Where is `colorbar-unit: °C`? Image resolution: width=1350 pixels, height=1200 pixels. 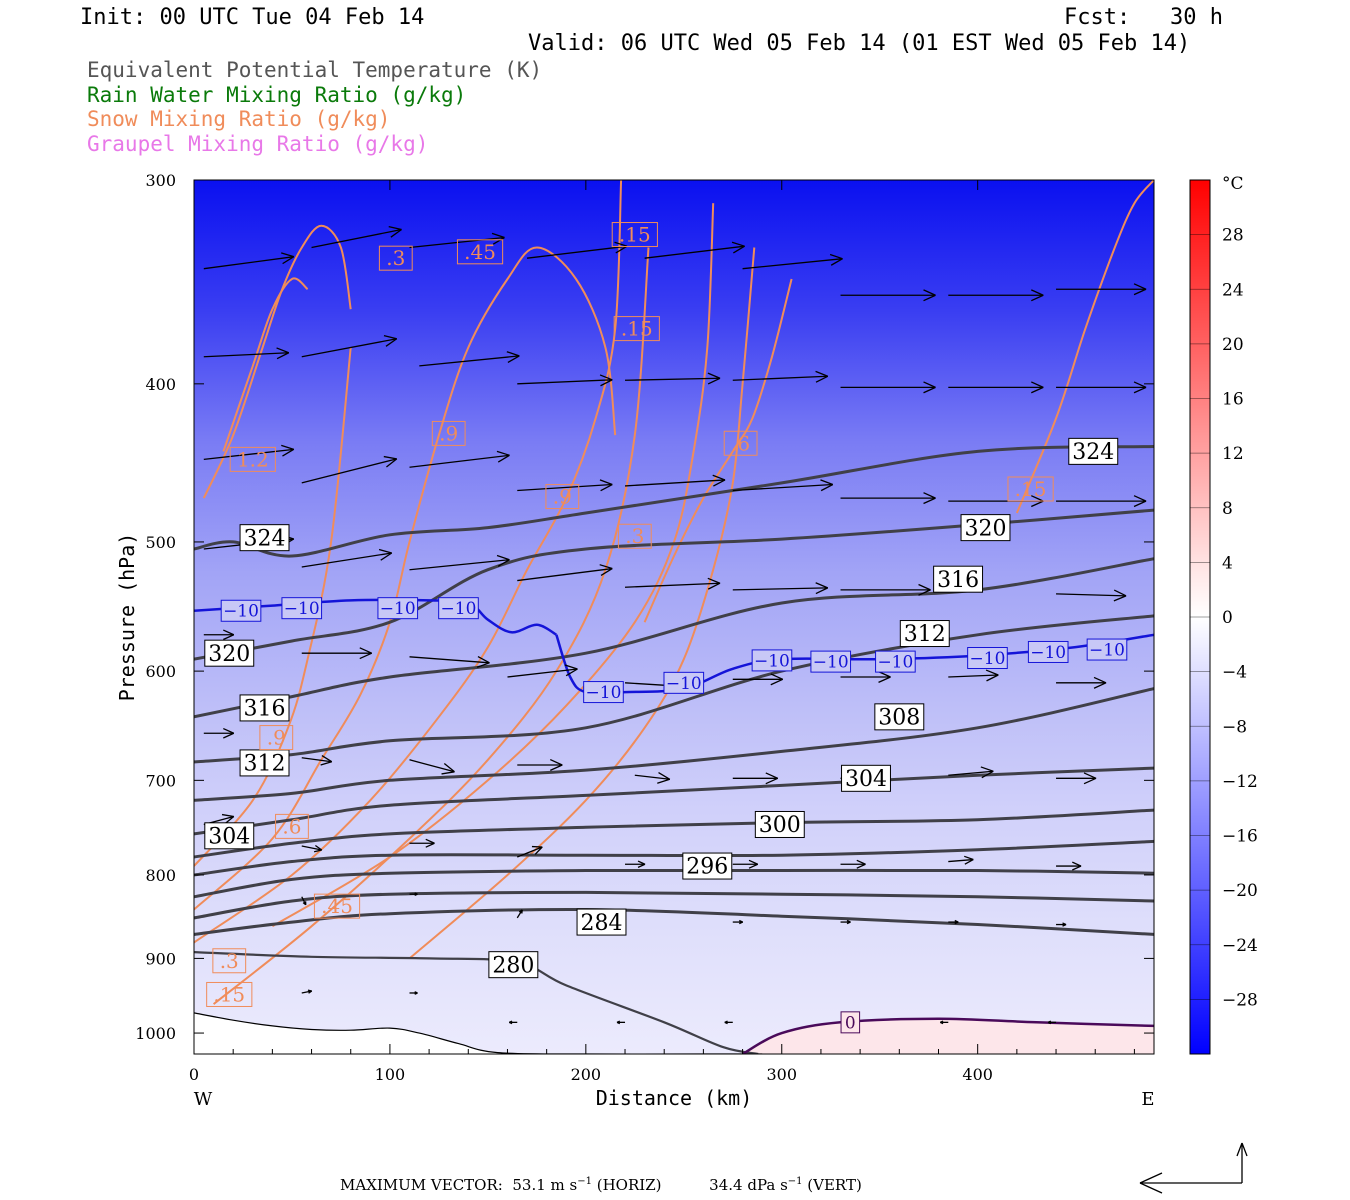 colorbar-unit: °C is located at coordinates (1233, 184).